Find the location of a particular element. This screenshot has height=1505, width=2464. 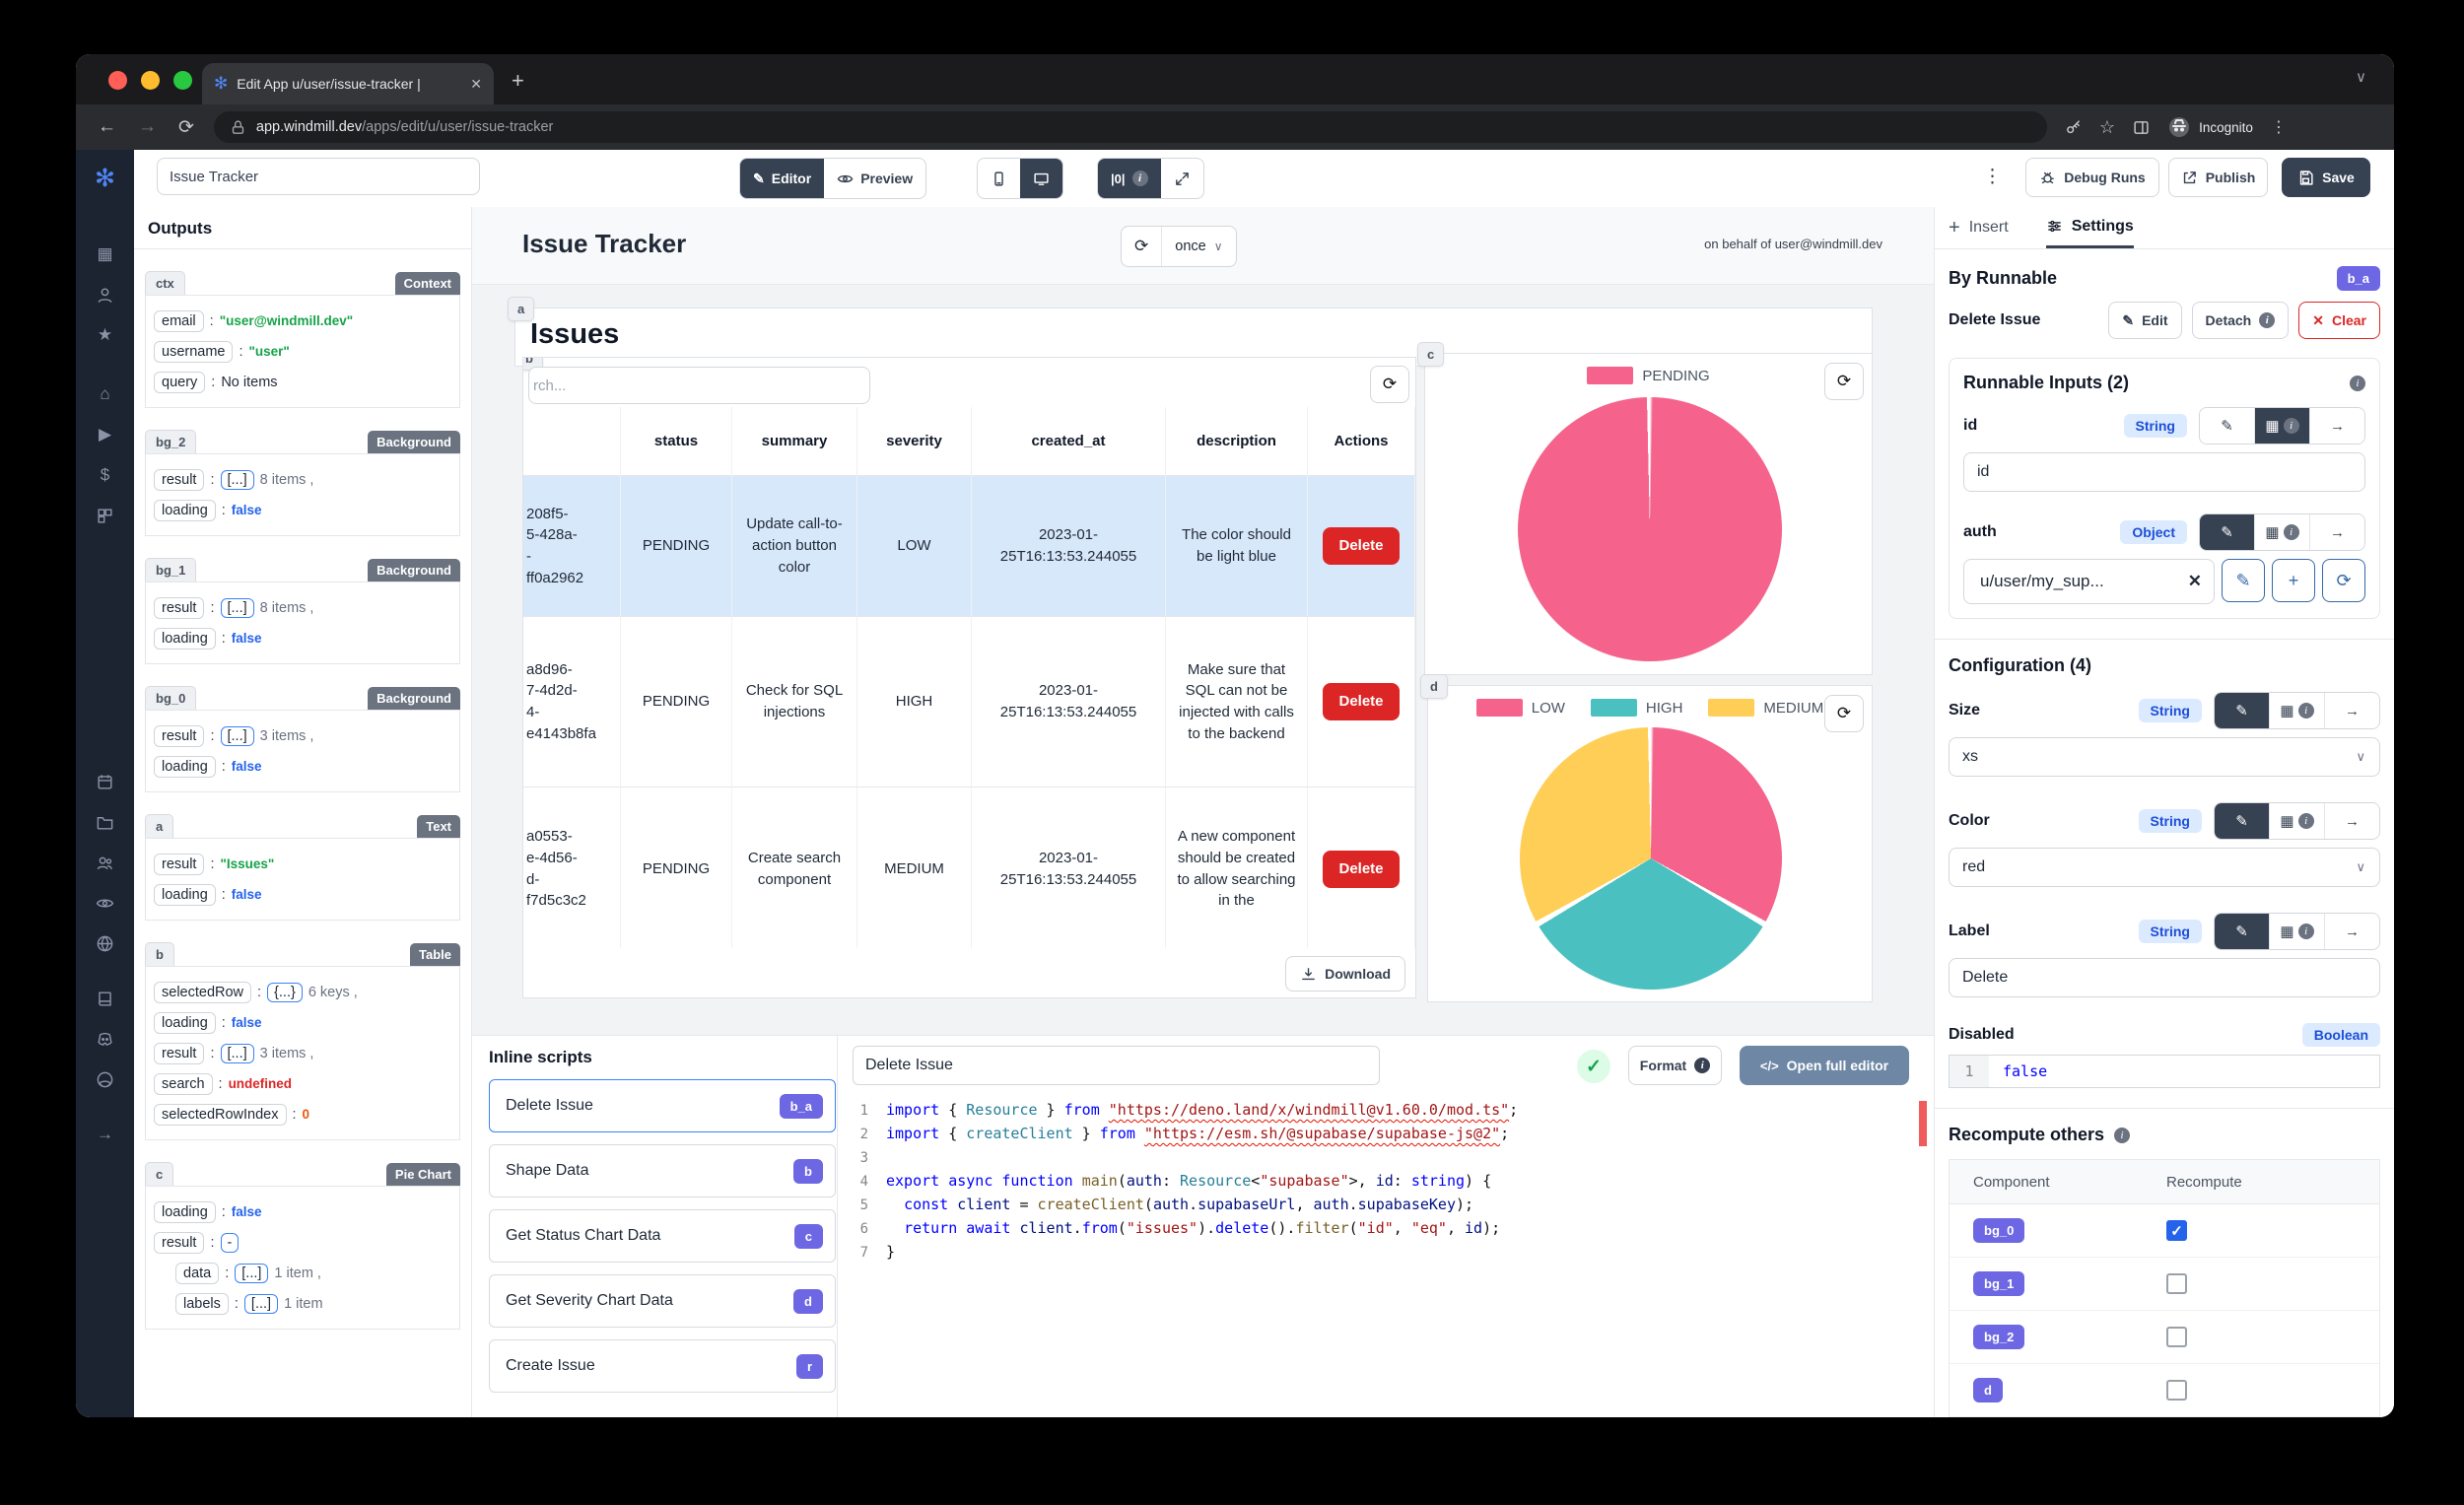

output-row: selectedRowIndex:0 is located at coordinates (302, 1114).